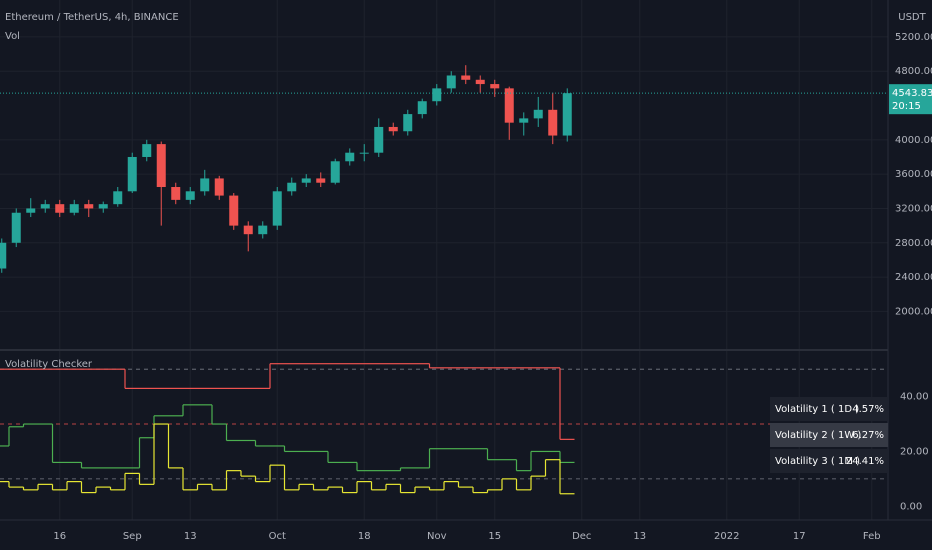 This screenshot has height=550, width=932. What do you see at coordinates (872, 536) in the screenshot?
I see `x-tick-label: Feb` at bounding box center [872, 536].